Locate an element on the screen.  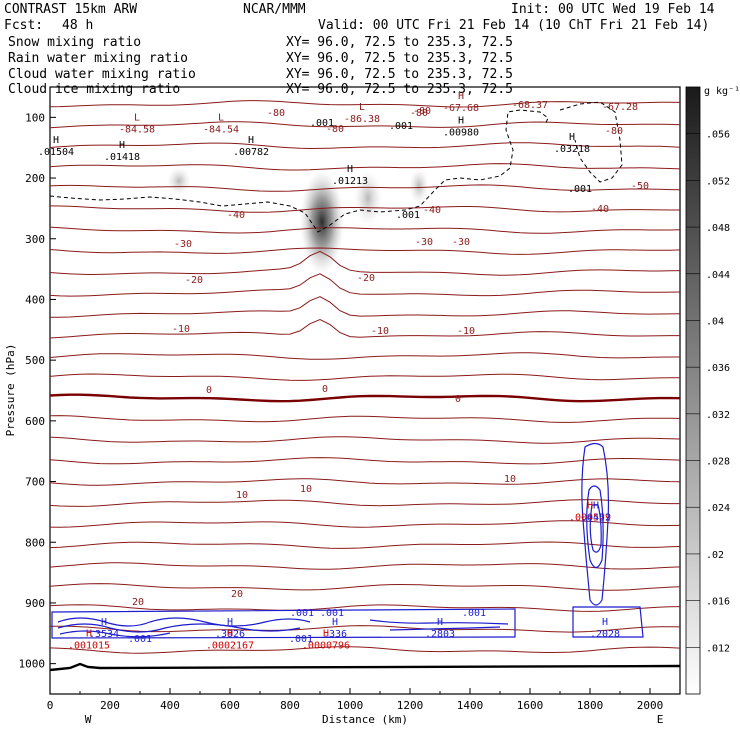
model-title: CONTRAST 15km ARW is located at coordinates (70, 9).